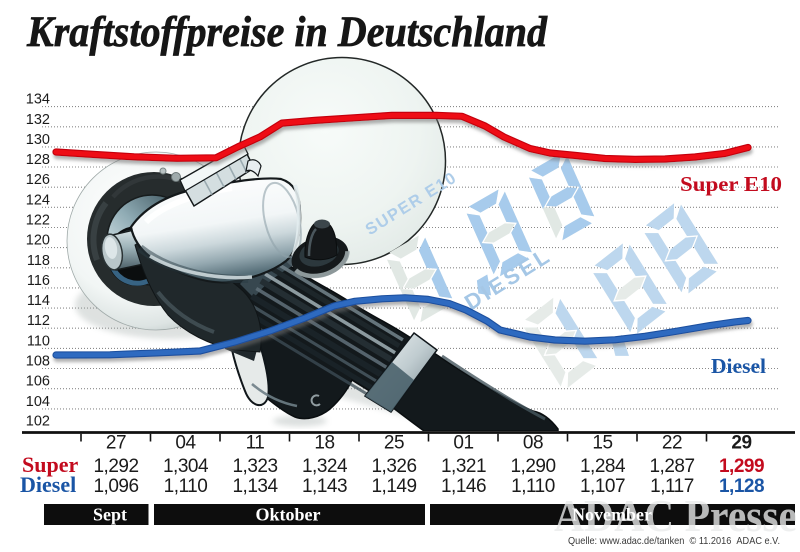 The width and height of the screenshot is (800, 552). I want to click on svg-text: 132, so click(38, 120).